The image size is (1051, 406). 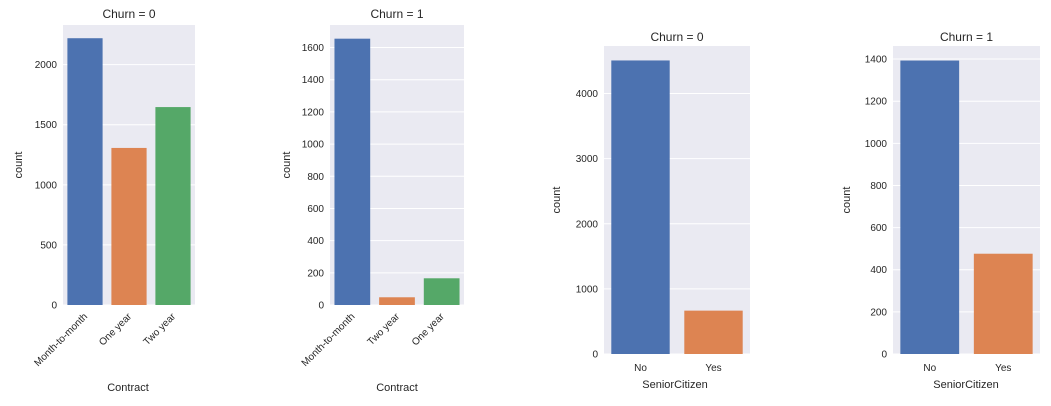 What do you see at coordinates (384, 329) in the screenshot?
I see `chart2-xtick-label: Two year` at bounding box center [384, 329].